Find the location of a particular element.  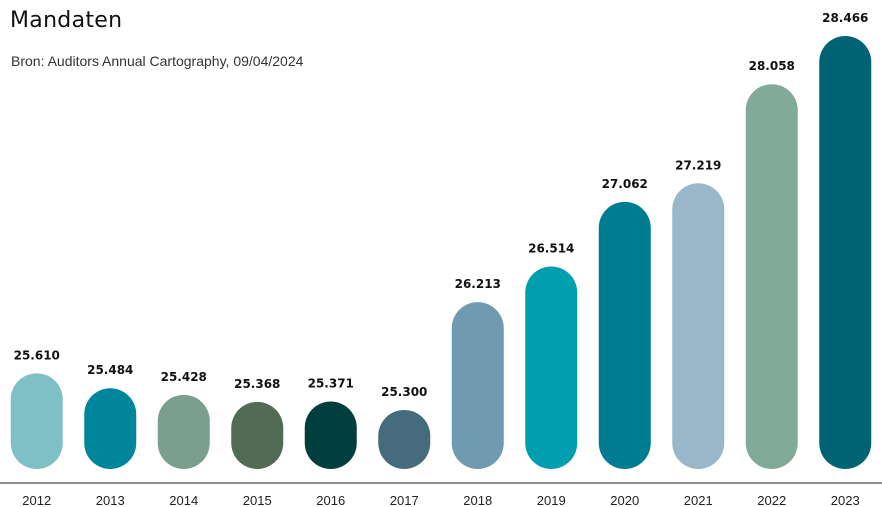

bar-2021 is located at coordinates (698, 326).